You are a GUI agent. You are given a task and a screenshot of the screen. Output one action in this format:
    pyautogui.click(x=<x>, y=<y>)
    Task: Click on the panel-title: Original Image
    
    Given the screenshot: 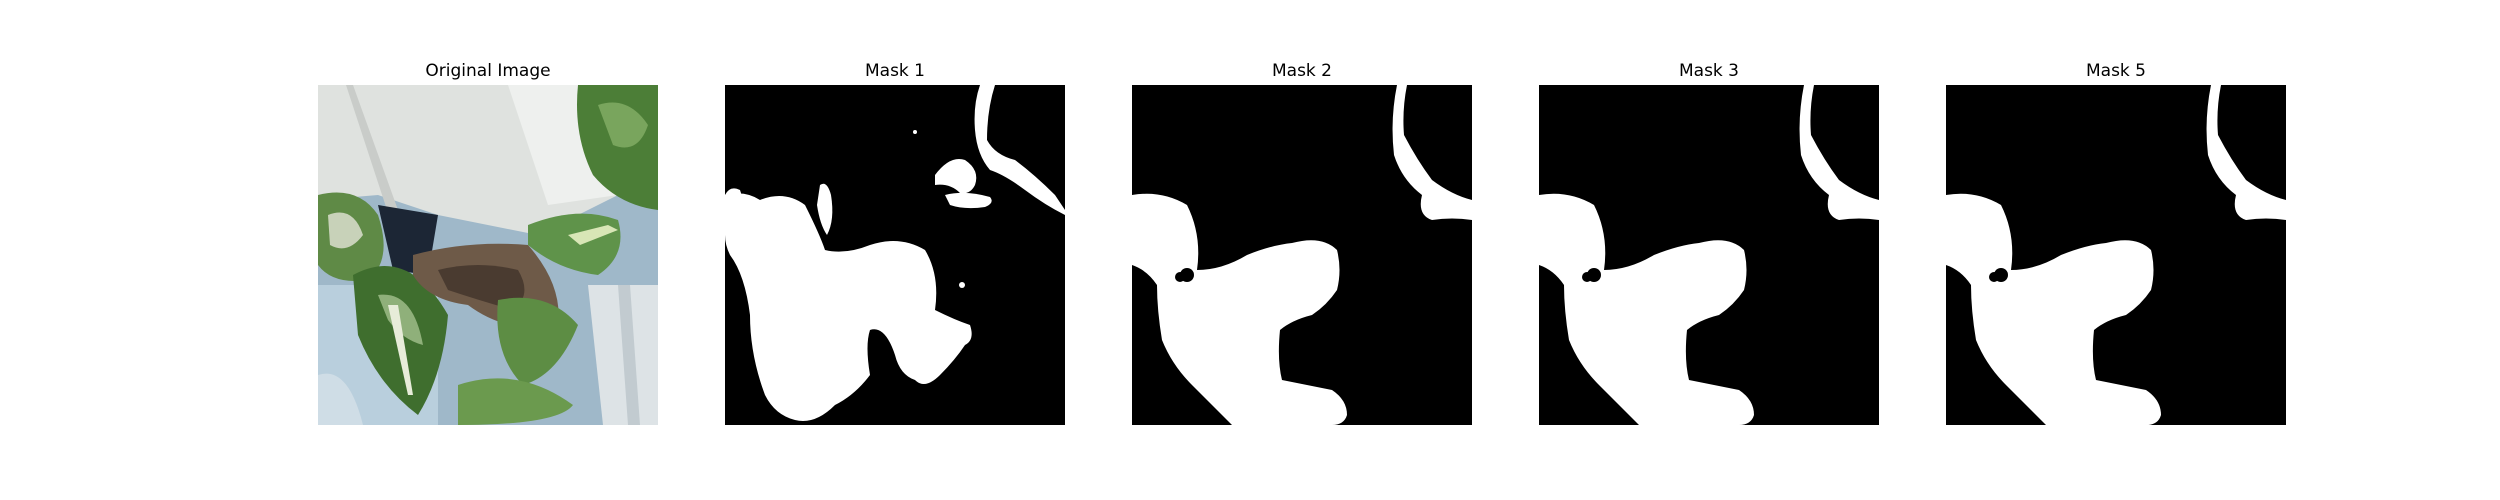 What is the action you would take?
    pyautogui.click(x=488, y=71)
    